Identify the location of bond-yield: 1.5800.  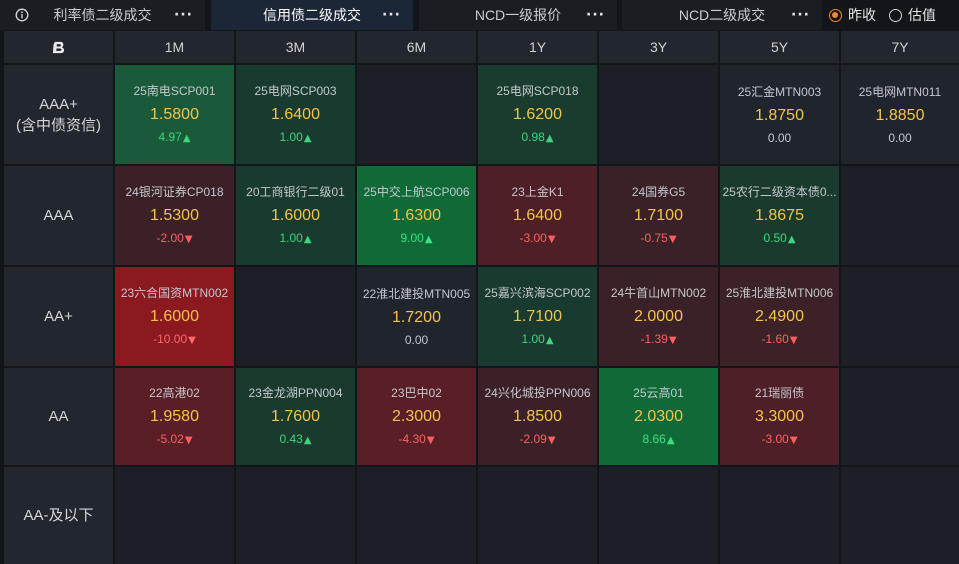
(174, 114).